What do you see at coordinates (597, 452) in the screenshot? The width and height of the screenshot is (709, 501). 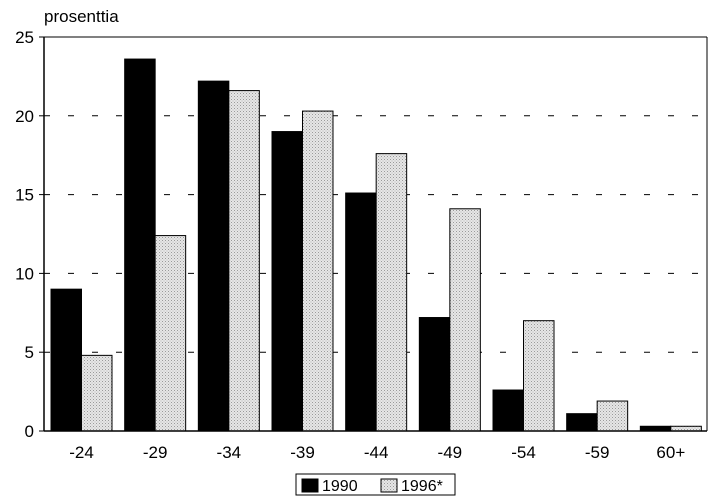 I see `x-tick-label: -59` at bounding box center [597, 452].